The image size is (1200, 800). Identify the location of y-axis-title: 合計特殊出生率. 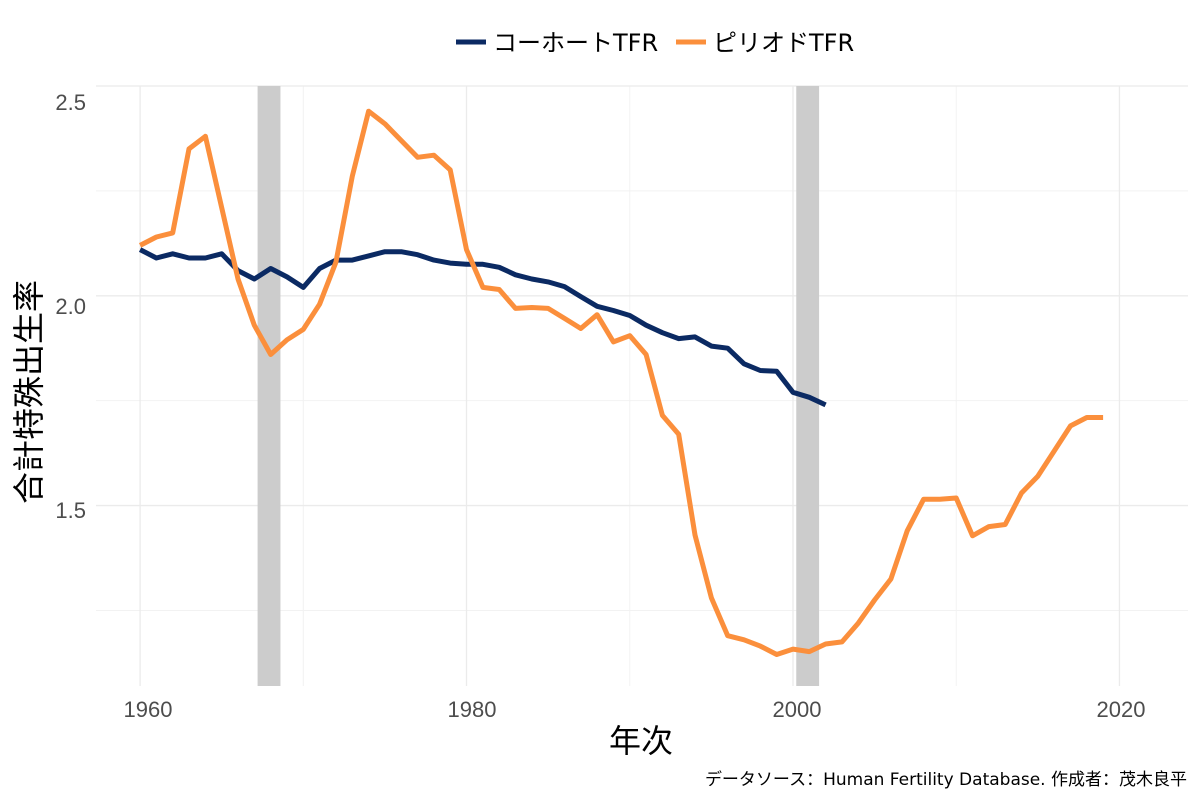
(29, 392).